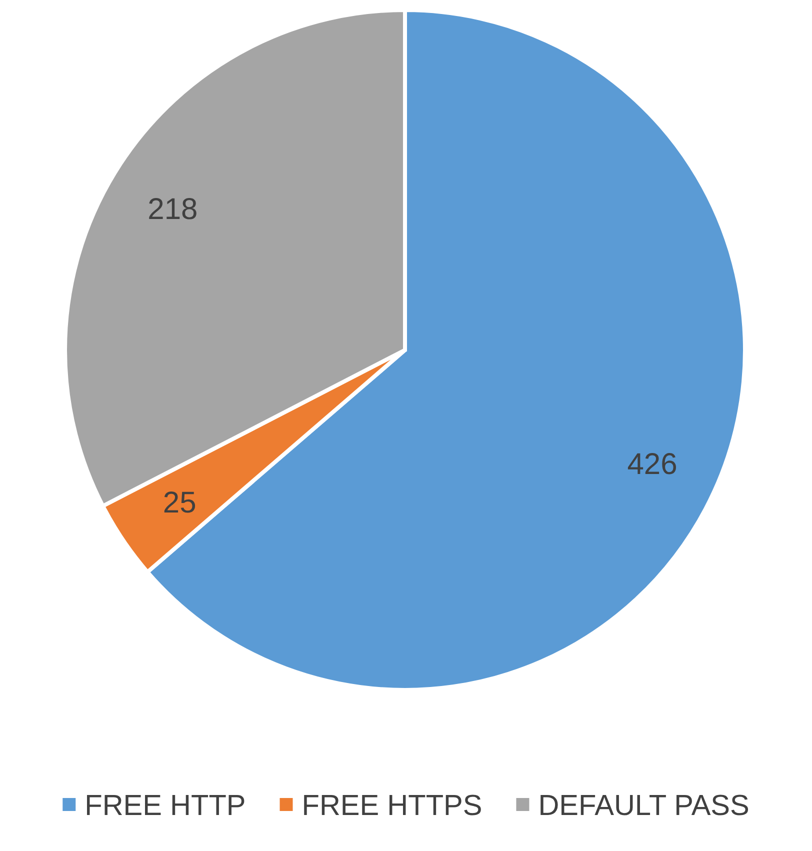 This screenshot has height=851, width=812. I want to click on legend-label: FREE HTTPS, so click(392, 806).